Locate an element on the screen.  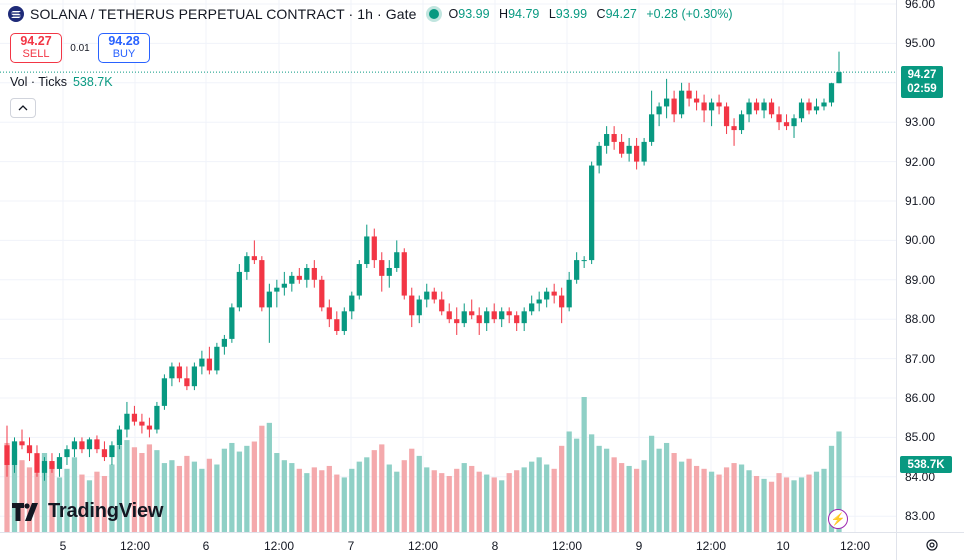
low-label: L is located at coordinates (552, 14).